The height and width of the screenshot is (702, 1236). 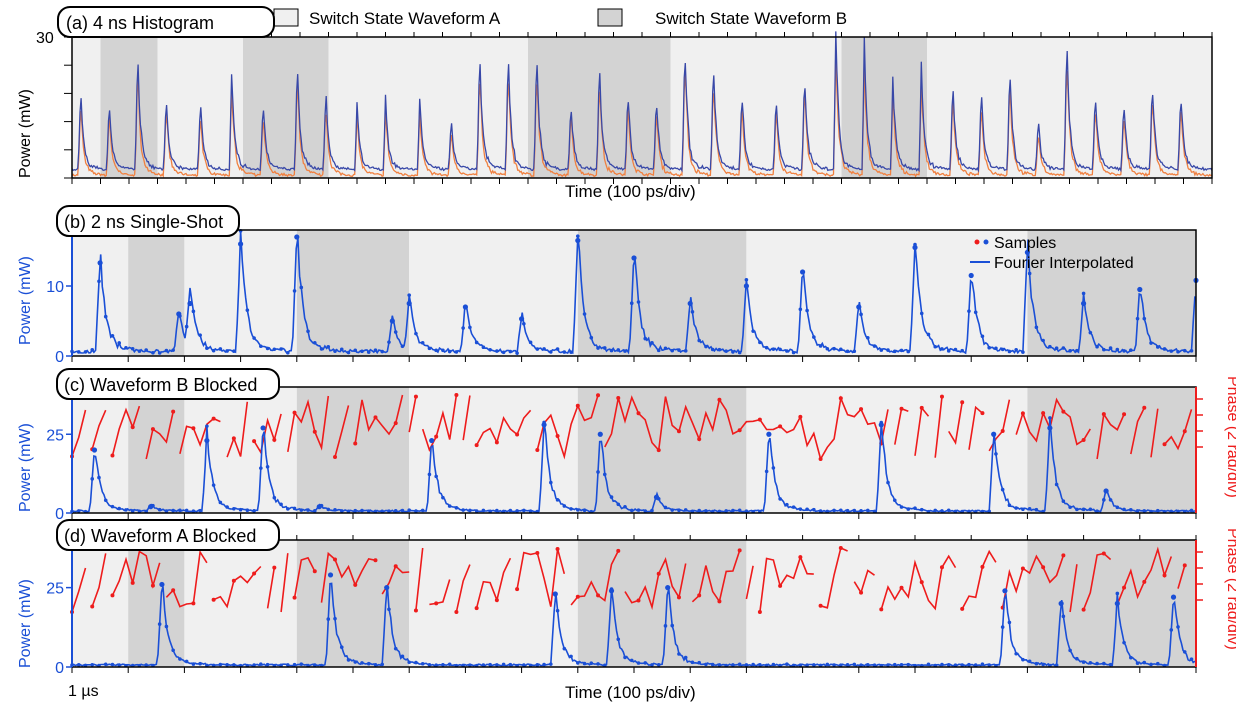 What do you see at coordinates (160, 536) in the screenshot?
I see `panel-d-title: (d) Waveform A Blocked` at bounding box center [160, 536].